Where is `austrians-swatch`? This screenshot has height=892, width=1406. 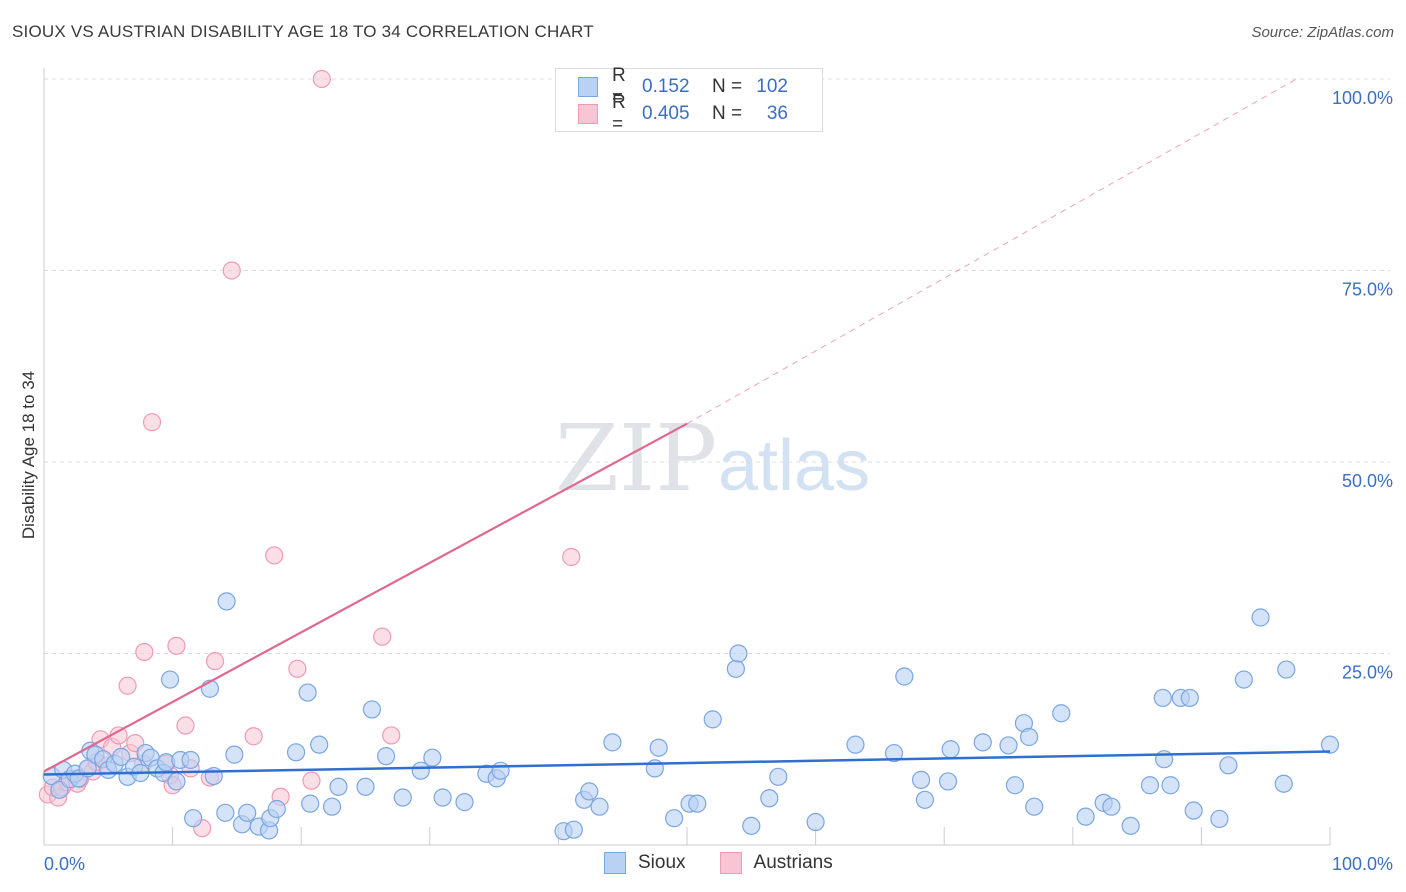 austrians-swatch is located at coordinates (588, 114).